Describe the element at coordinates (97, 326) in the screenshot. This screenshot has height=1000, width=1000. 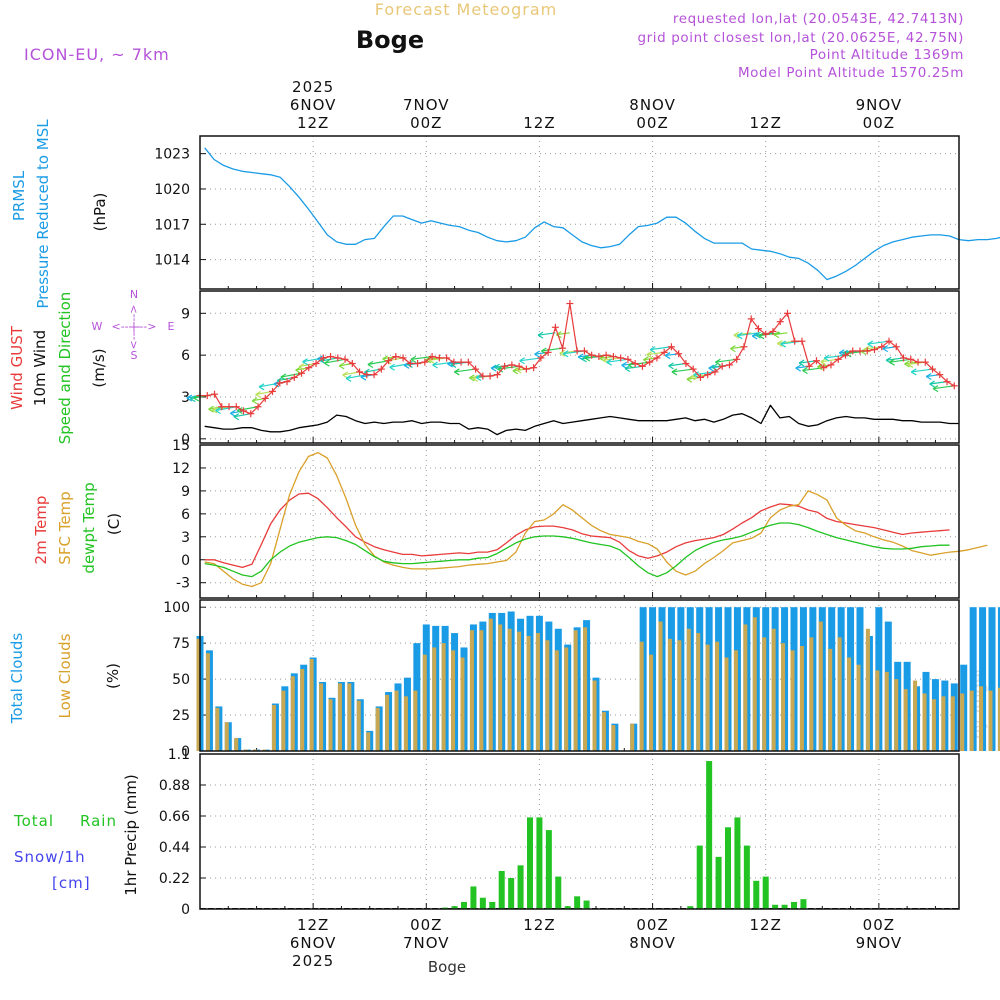
I see `compass-w: W` at that location.